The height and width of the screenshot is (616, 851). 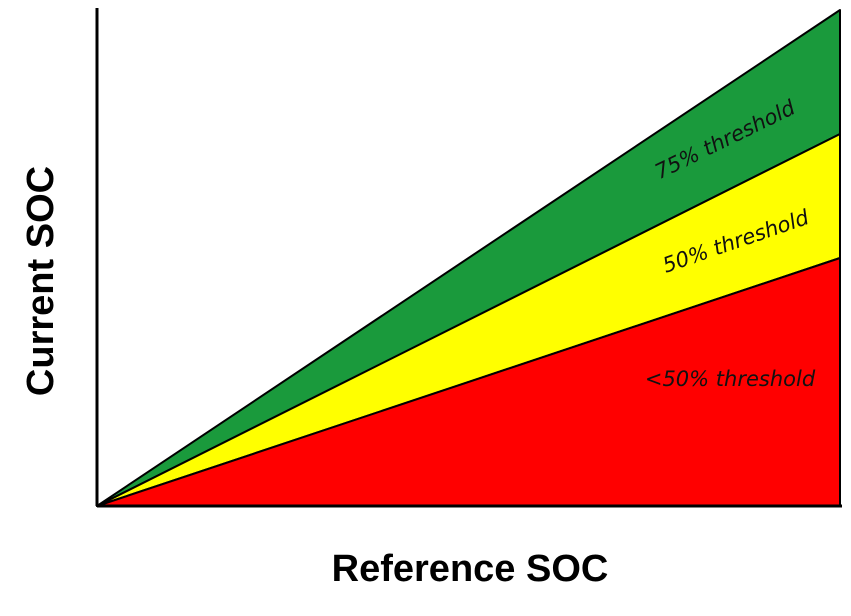 I want to click on x-axis-title: Reference SOC, so click(x=470, y=569).